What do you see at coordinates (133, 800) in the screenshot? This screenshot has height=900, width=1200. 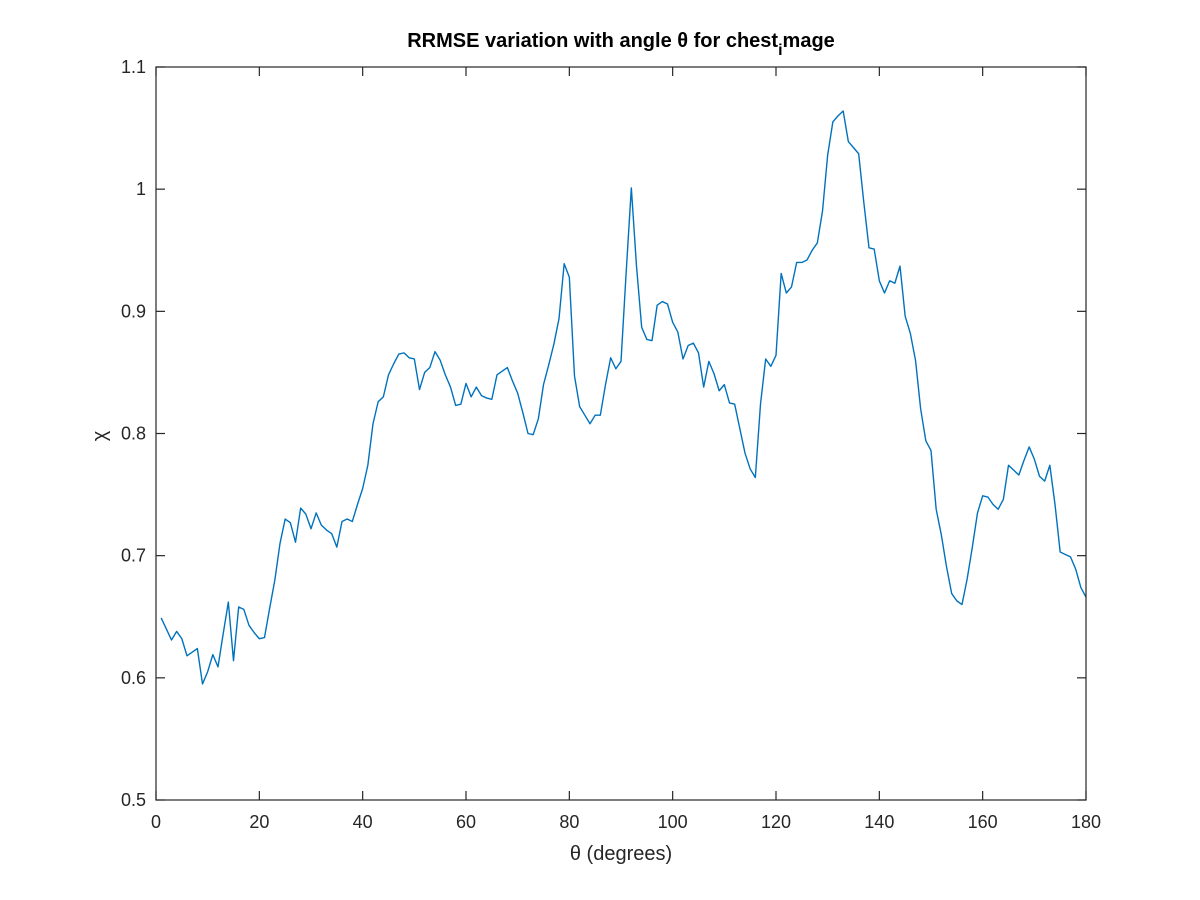 I see `y-tick-label: 0.5` at bounding box center [133, 800].